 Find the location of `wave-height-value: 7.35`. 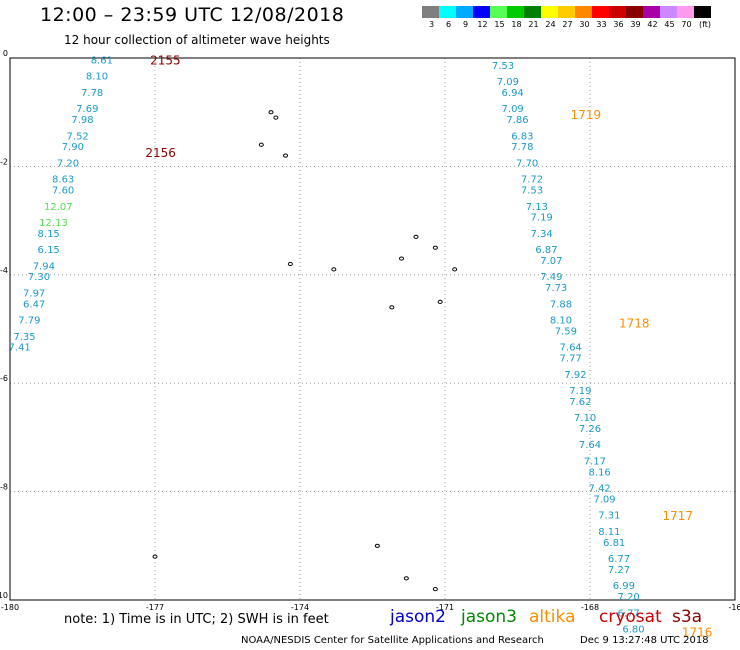

wave-height-value: 7.35 is located at coordinates (24, 337).